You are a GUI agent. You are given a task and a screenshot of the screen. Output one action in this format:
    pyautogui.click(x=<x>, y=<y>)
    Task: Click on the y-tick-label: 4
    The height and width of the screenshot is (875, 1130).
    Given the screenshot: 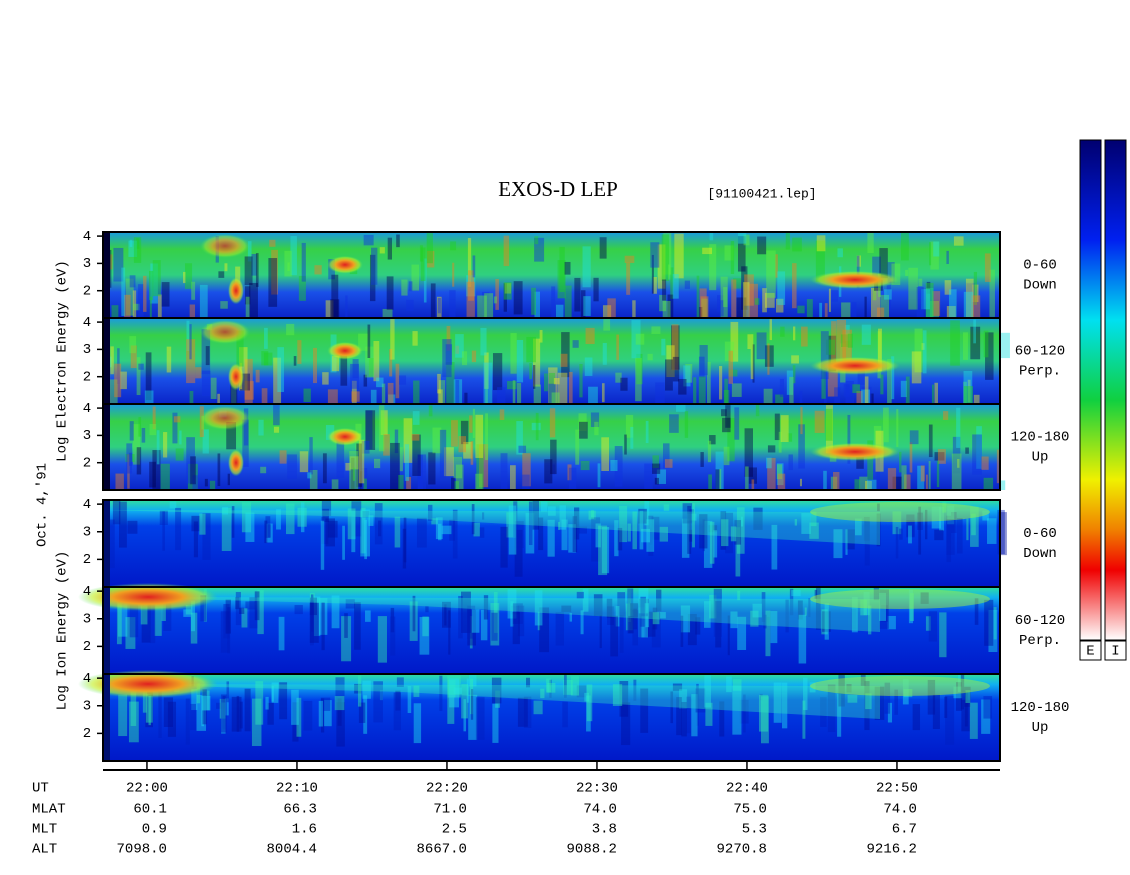 What is the action you would take?
    pyautogui.click(x=87, y=505)
    